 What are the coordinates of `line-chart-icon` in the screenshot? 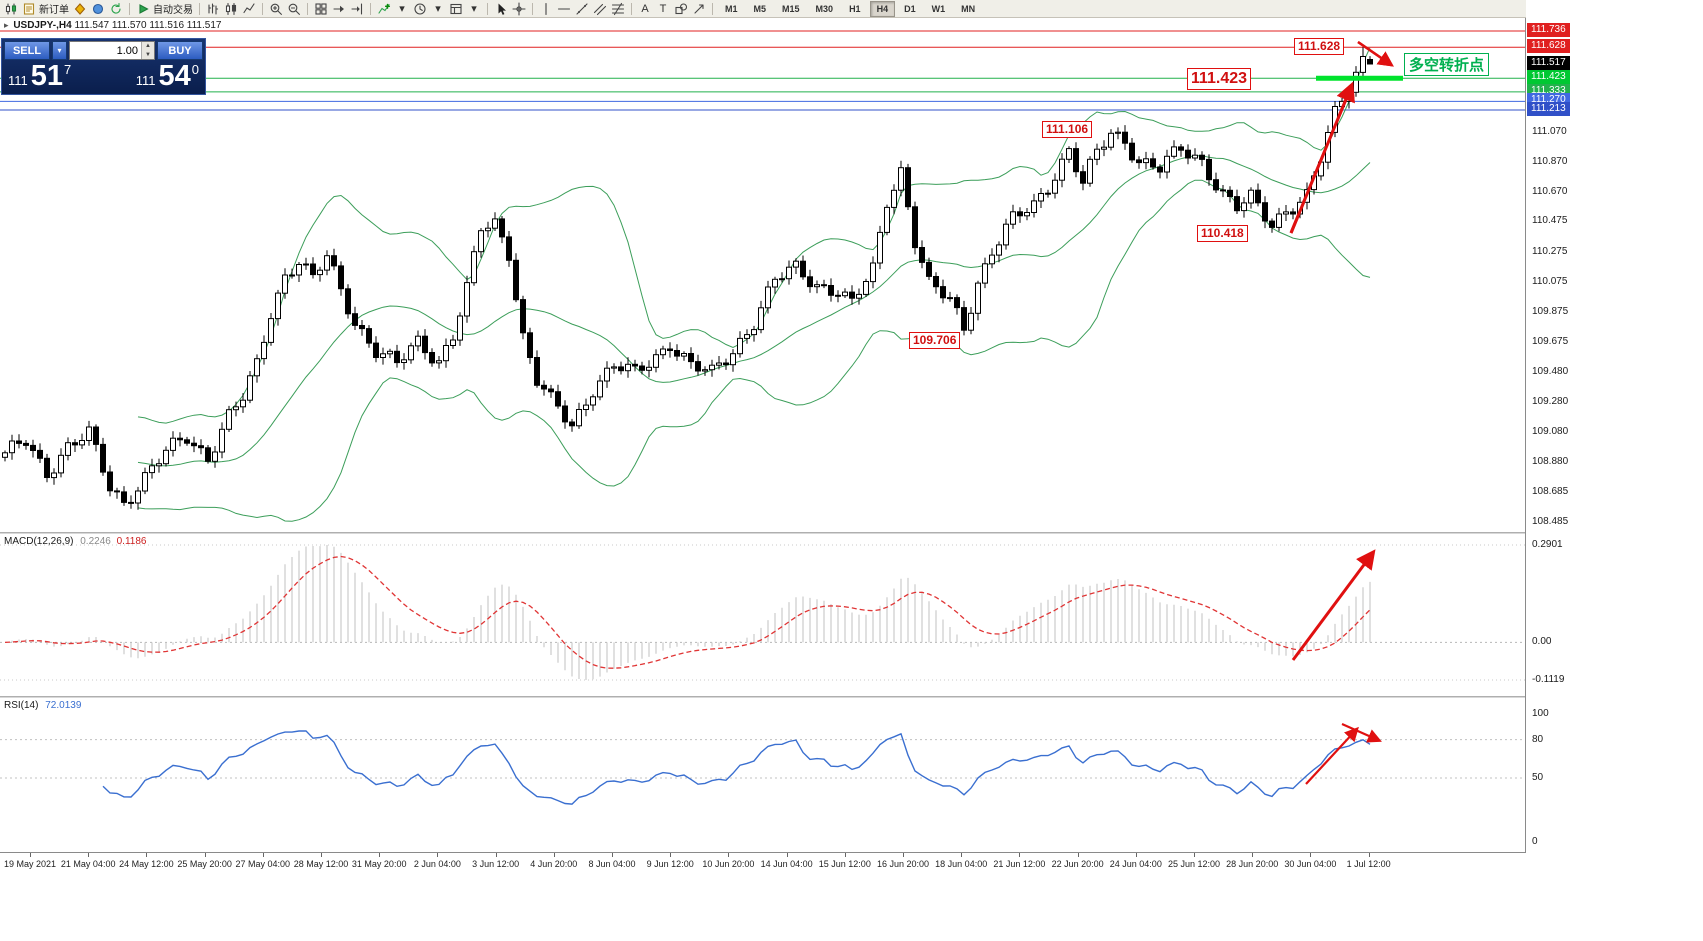 It's located at (249, 9).